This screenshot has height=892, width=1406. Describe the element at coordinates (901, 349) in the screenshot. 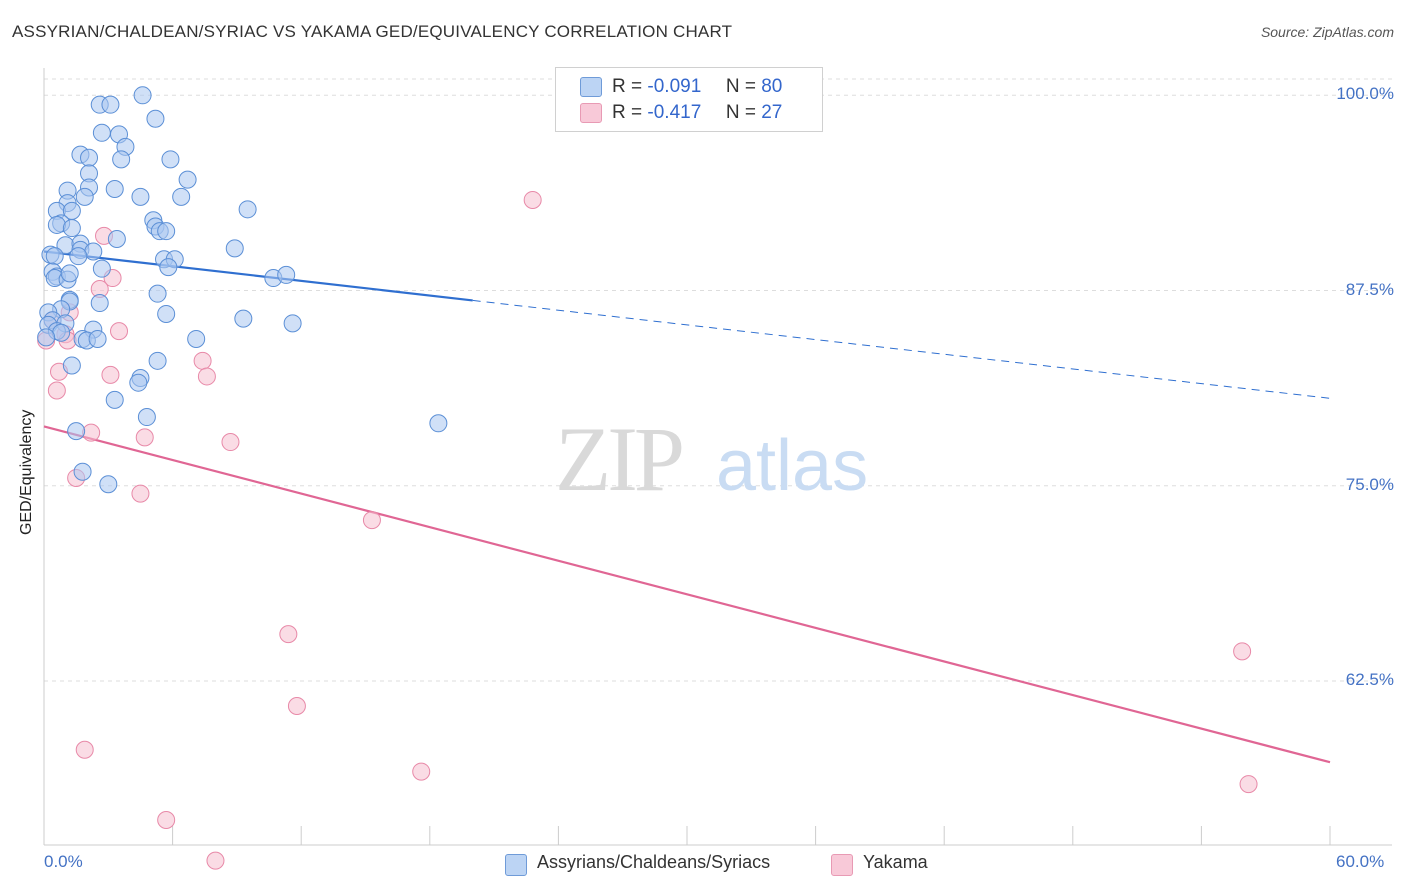

I see `trend-line-blue-extrapolated` at that location.